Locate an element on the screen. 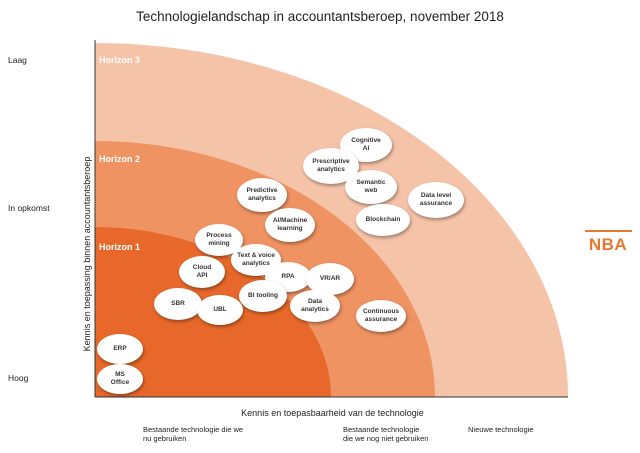 The image size is (640, 453). y-level-laag: Laag is located at coordinates (17, 60).